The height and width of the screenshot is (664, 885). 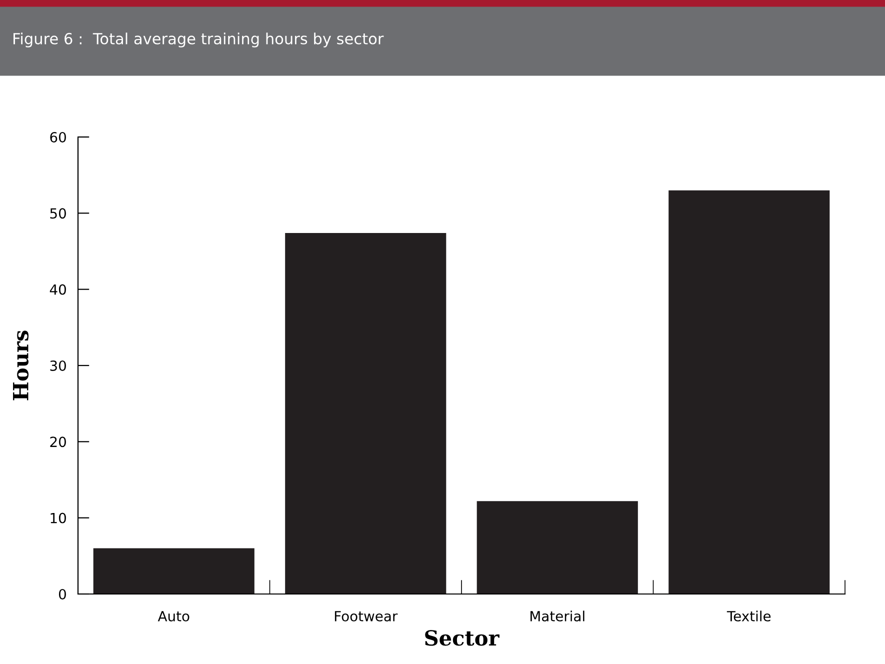 What do you see at coordinates (58, 213) in the screenshot?
I see `y-tick-label: 50` at bounding box center [58, 213].